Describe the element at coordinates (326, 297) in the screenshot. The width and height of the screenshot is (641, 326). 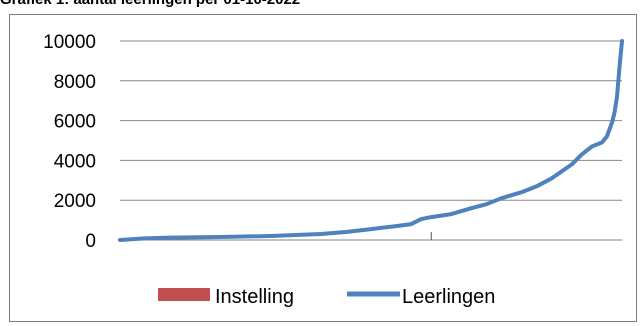
I see `legend: Instelling Leerlingen` at that location.